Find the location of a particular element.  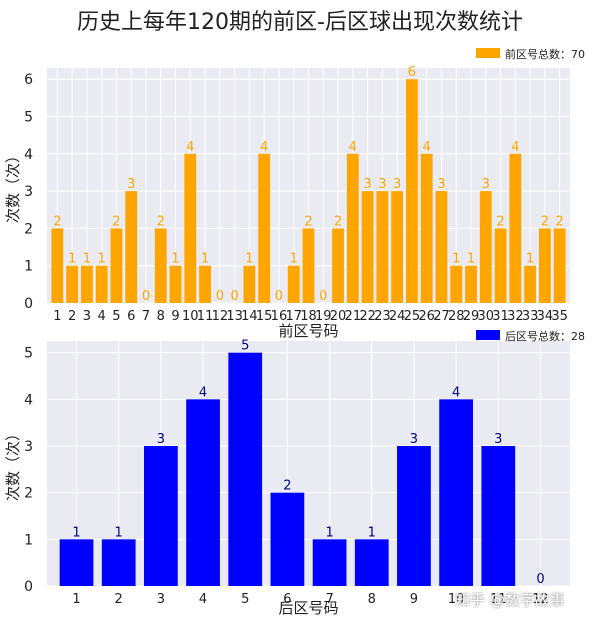

x-tick-label: 16 is located at coordinates (279, 316).